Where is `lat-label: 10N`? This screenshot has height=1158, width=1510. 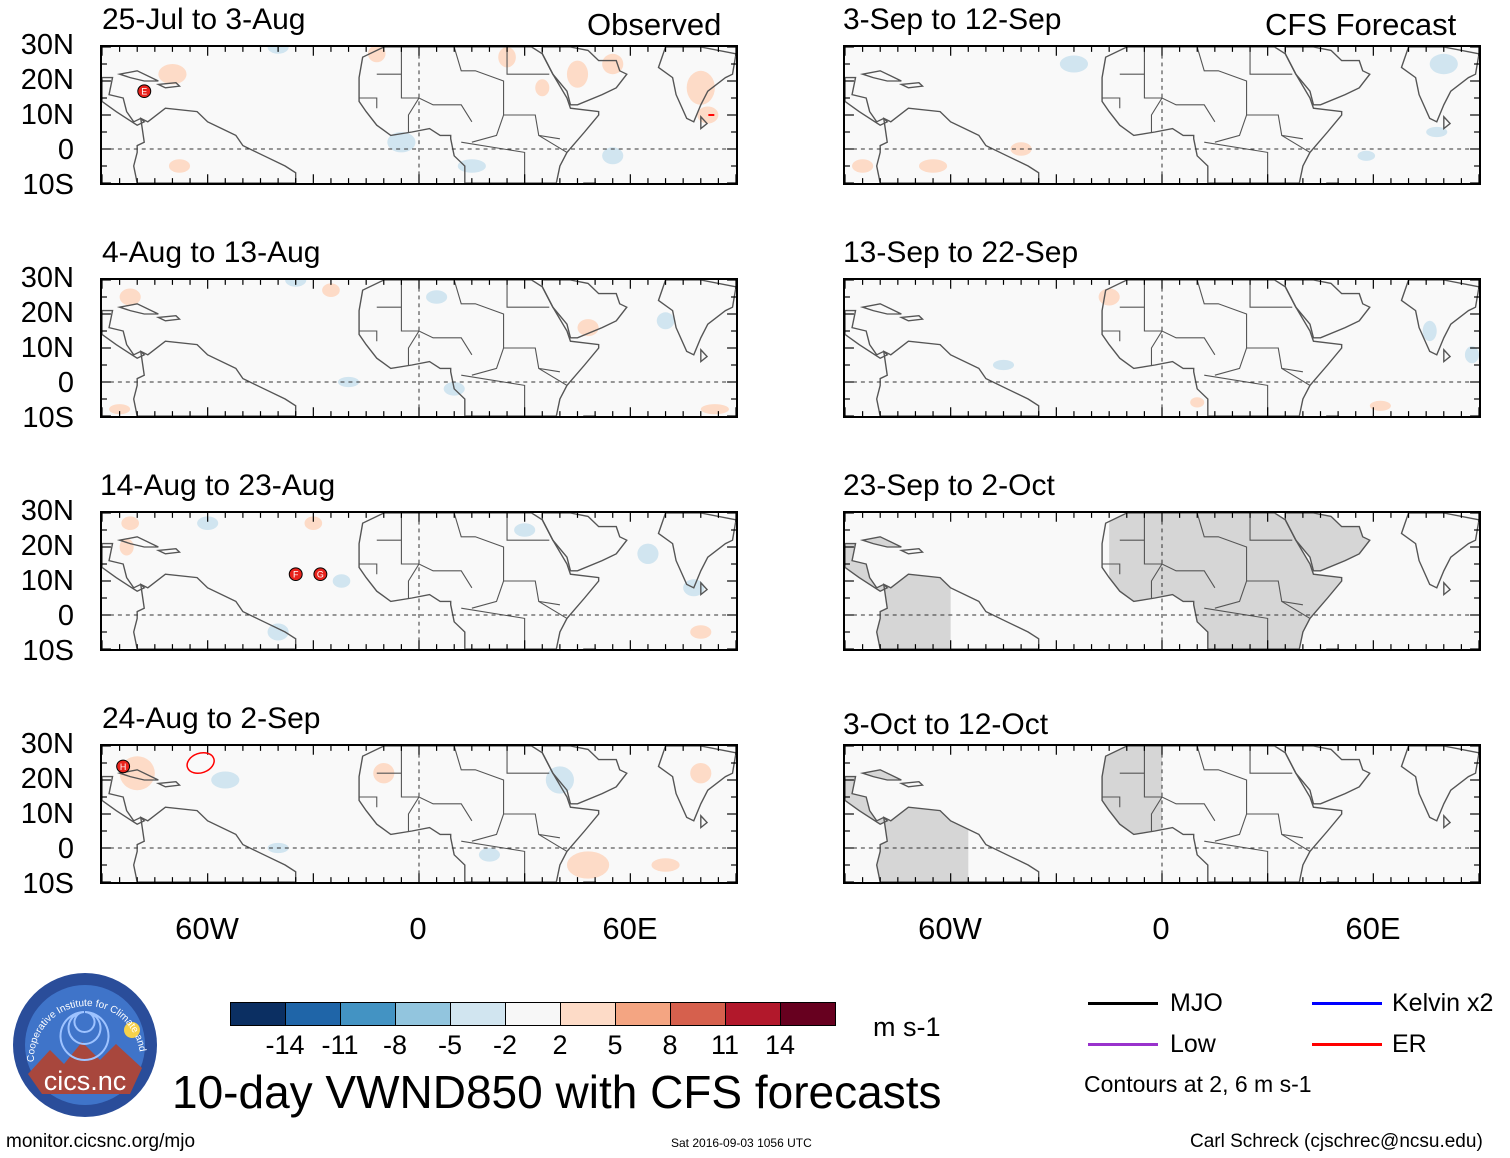
lat-label: 10N is located at coordinates (47, 581).